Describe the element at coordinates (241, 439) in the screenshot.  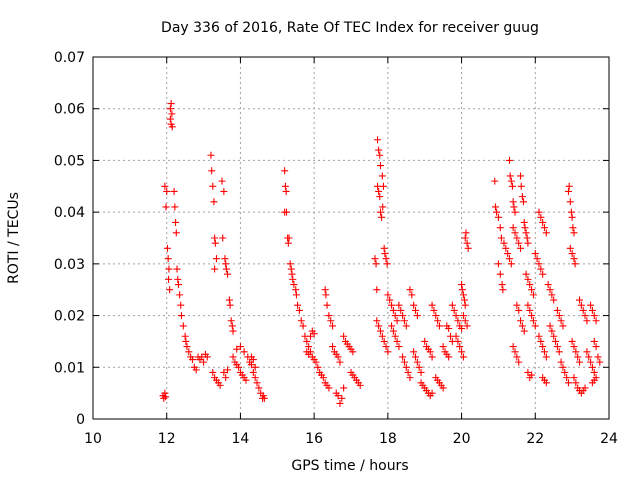
I see `x-tick-label: 14` at that location.